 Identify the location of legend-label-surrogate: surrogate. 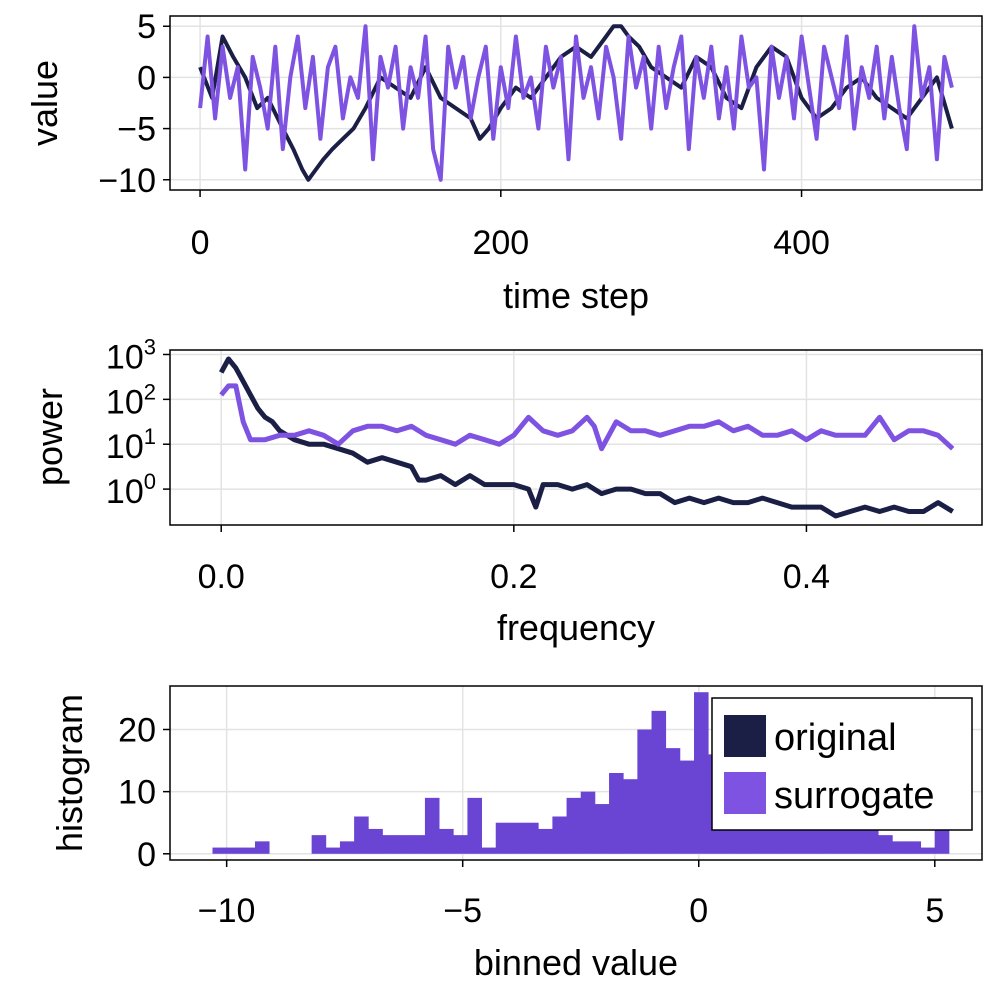
(854, 796).